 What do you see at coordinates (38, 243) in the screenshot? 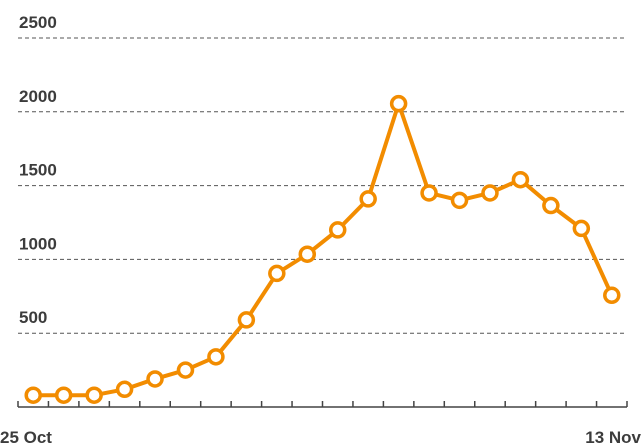
I see `y-tick-label: 1000` at bounding box center [38, 243].